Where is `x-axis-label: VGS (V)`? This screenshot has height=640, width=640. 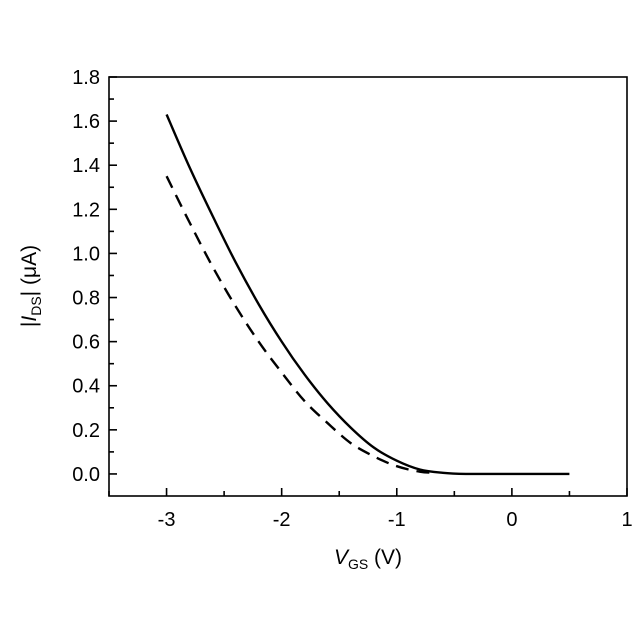 x-axis-label: VGS (V) is located at coordinates (368, 559).